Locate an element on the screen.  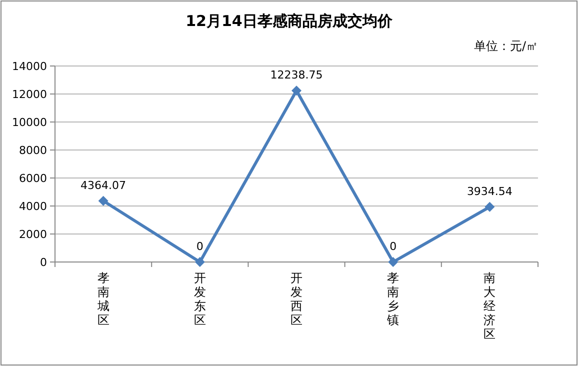
y-tick-label: 12000 is located at coordinates (29, 94).